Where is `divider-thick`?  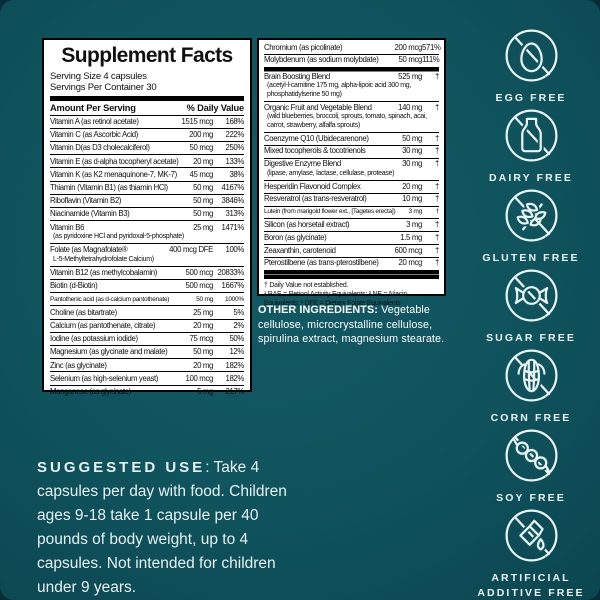 divider-thick is located at coordinates (147, 98).